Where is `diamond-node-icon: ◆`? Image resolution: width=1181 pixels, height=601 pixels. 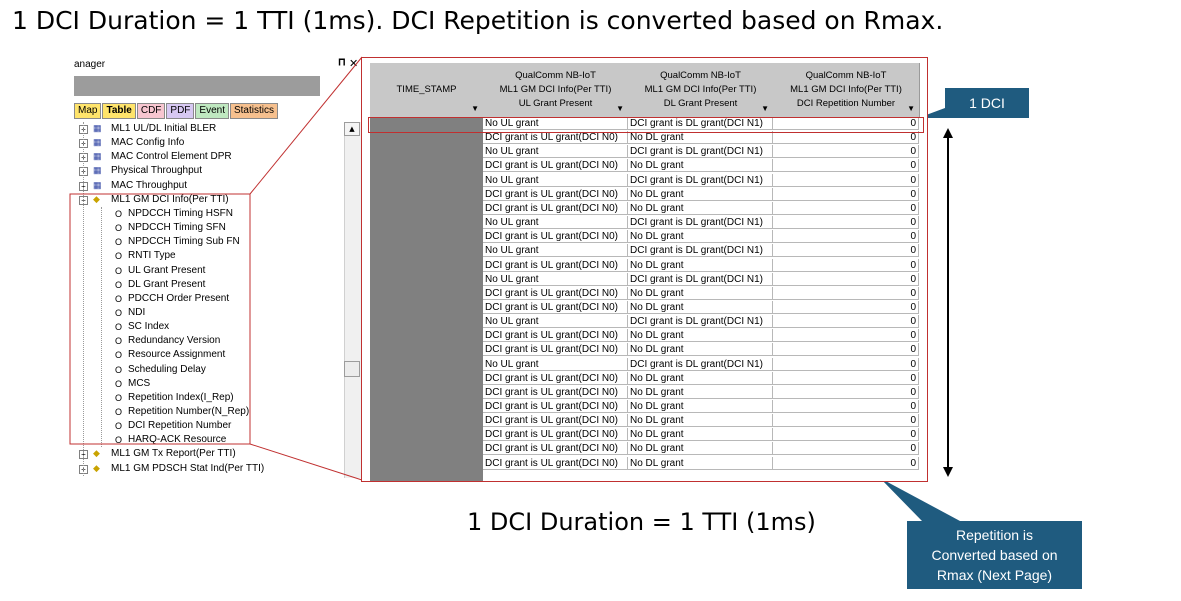 diamond-node-icon: ◆ is located at coordinates (96, 453).